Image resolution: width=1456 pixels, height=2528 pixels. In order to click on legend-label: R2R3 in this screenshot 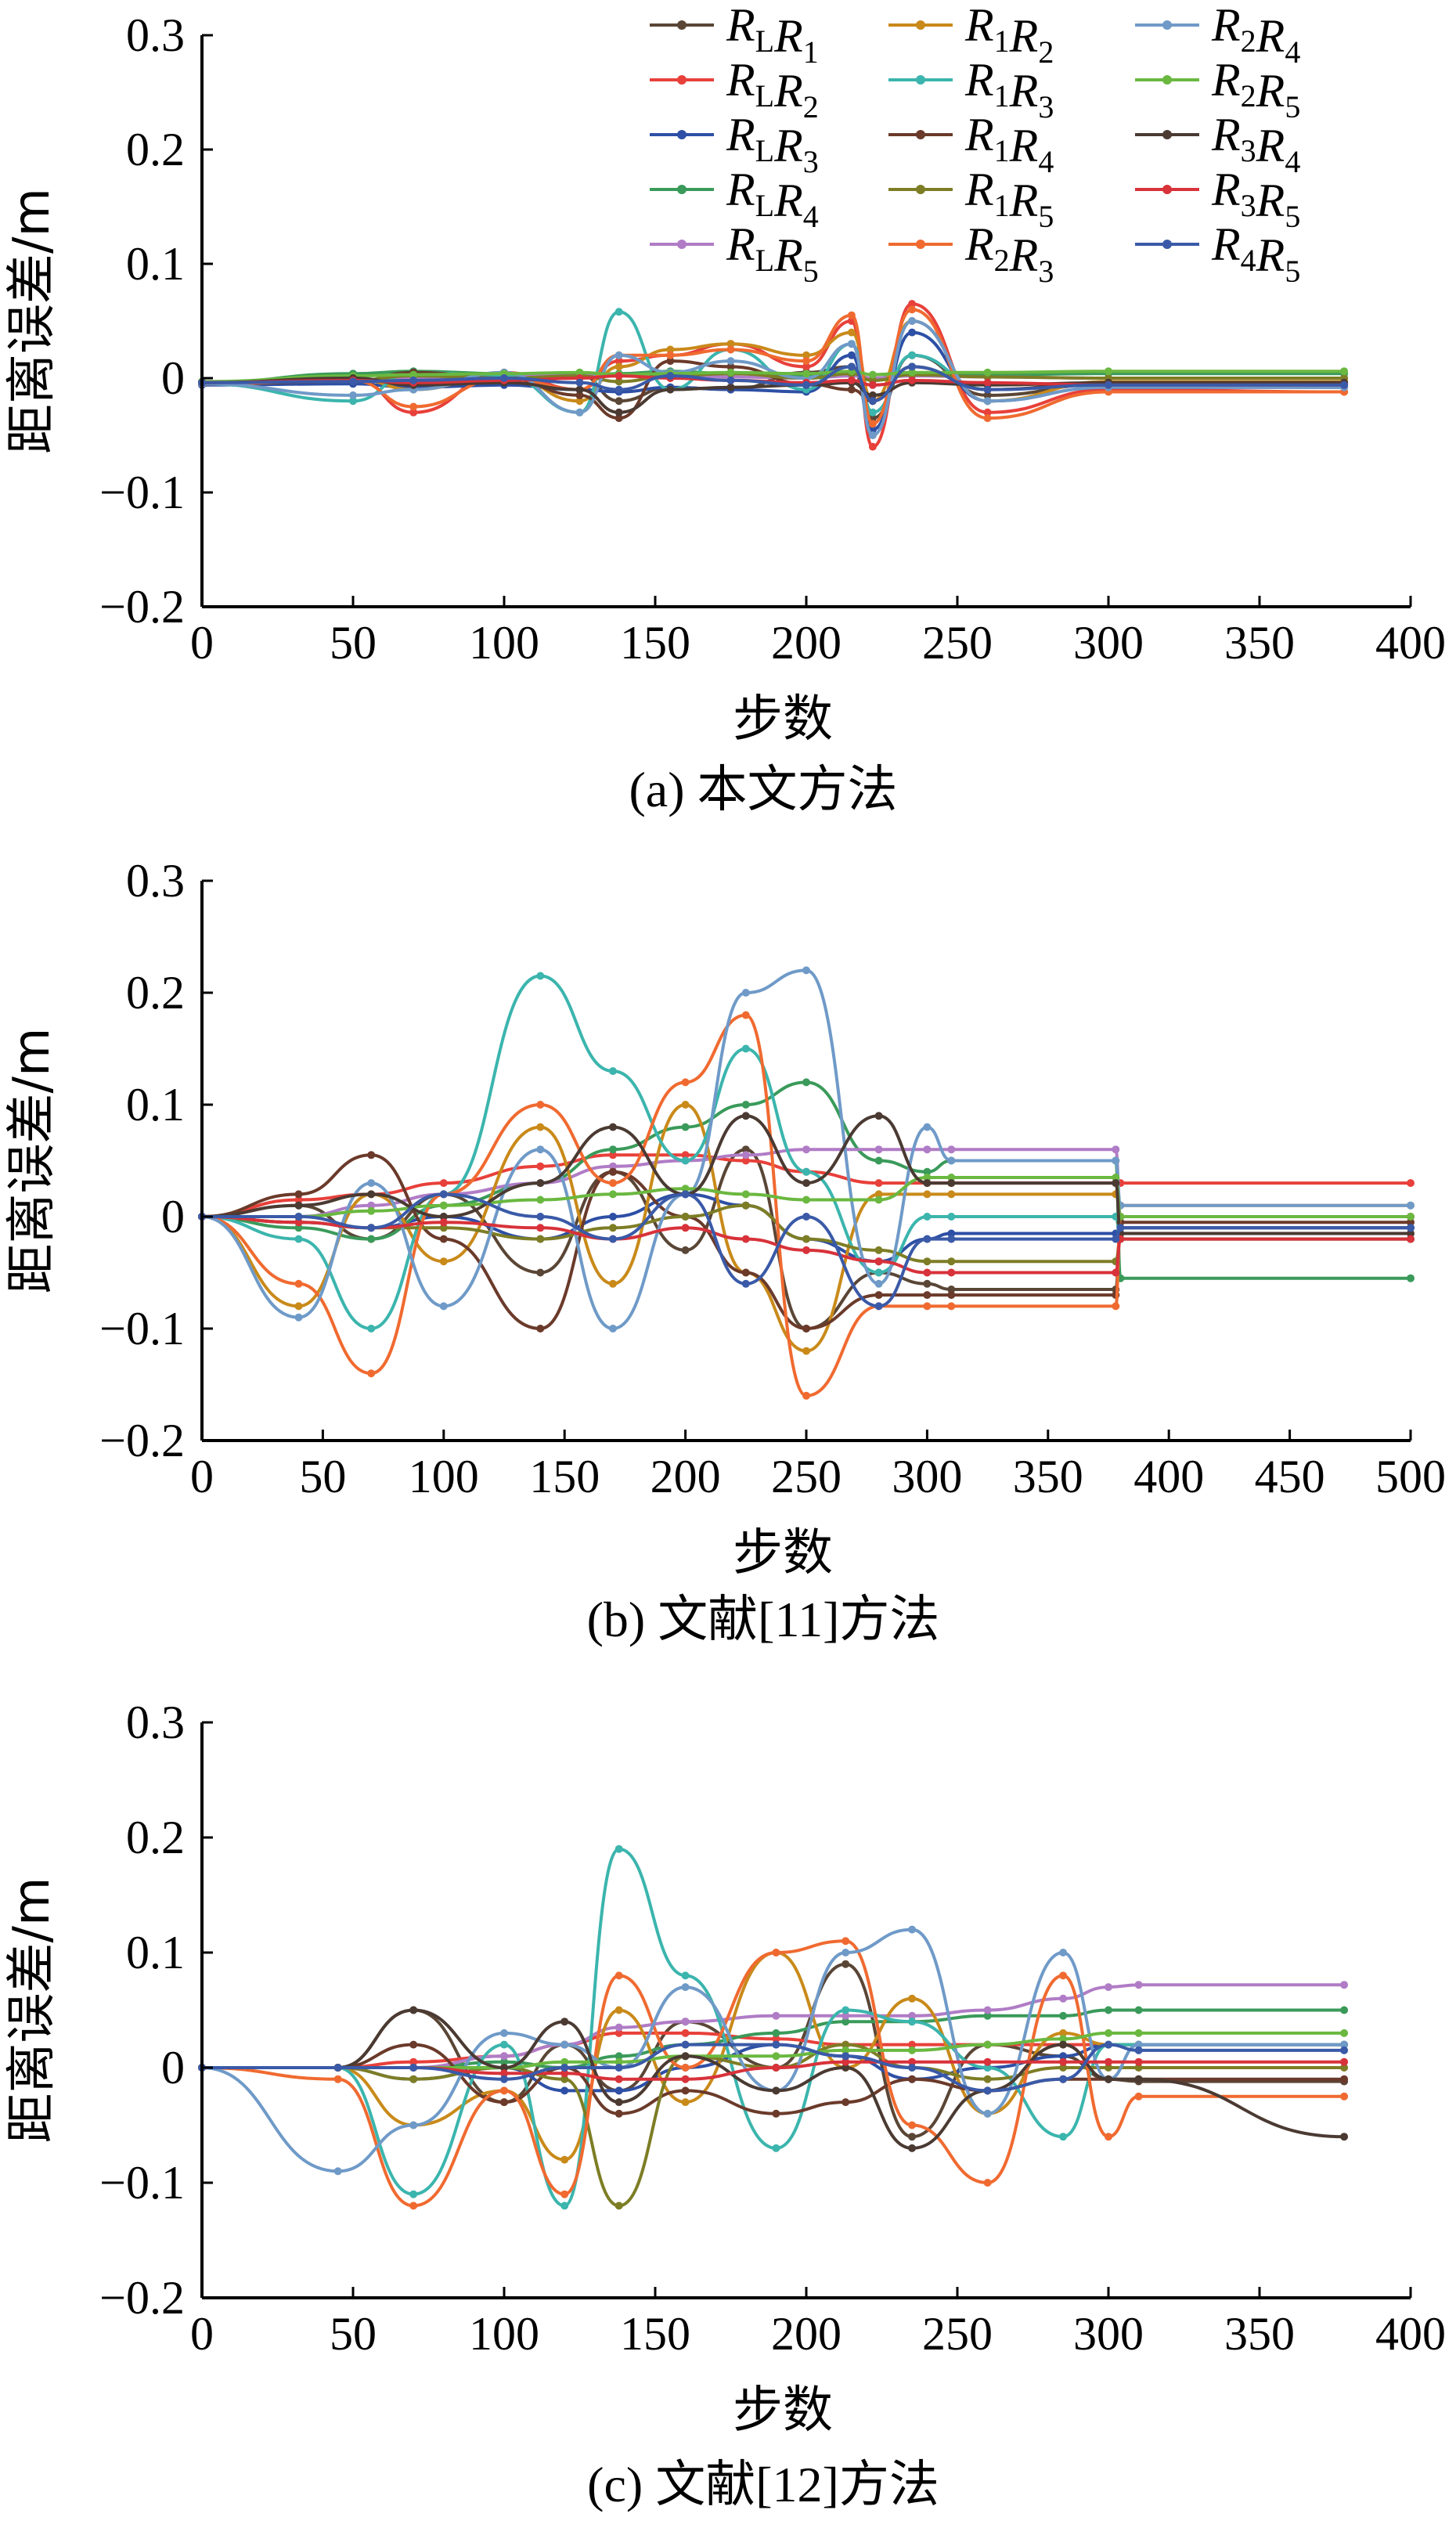, I will do `click(1009, 253)`.